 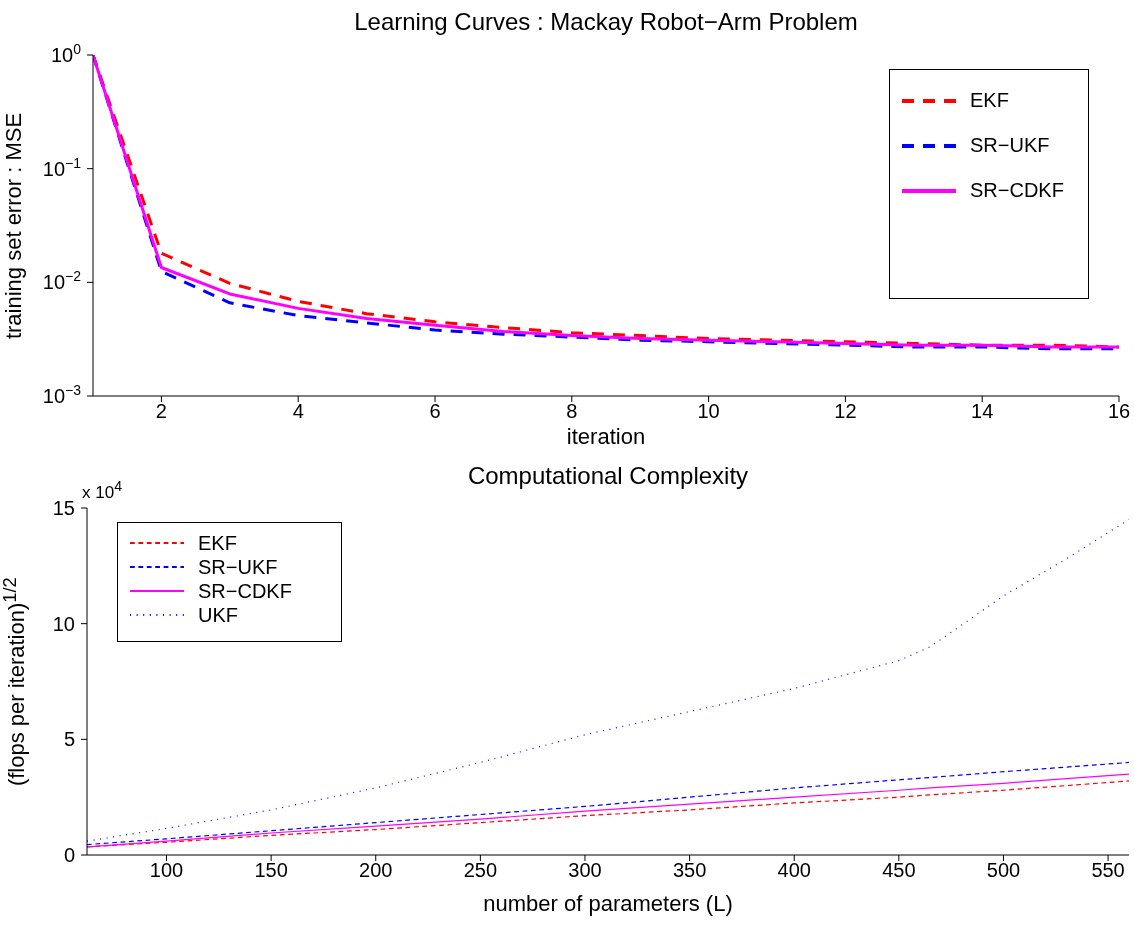 What do you see at coordinates (271, 870) in the screenshot?
I see `x-tick-label: 150` at bounding box center [271, 870].